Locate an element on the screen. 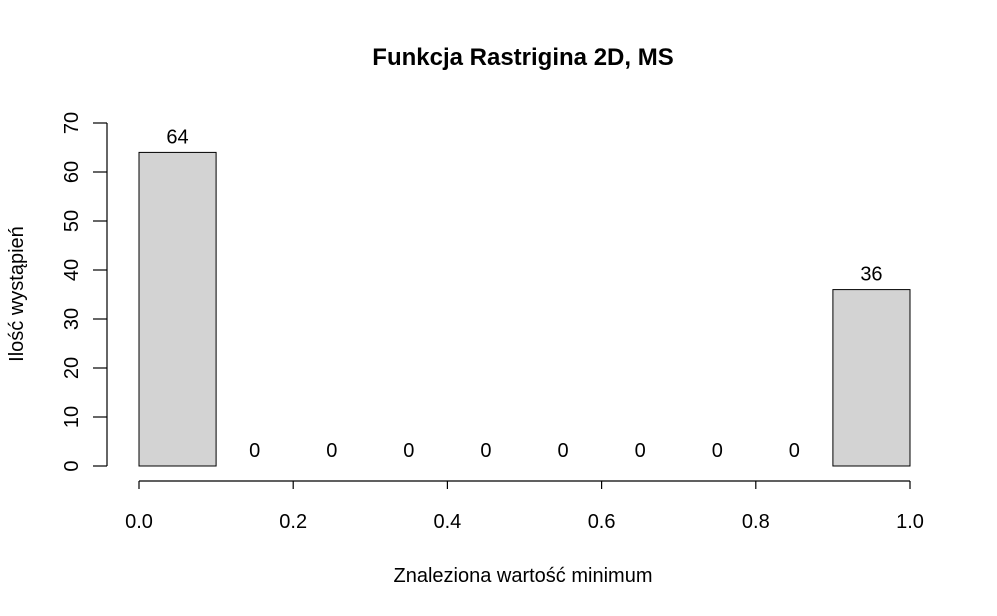 The image size is (997, 616). y-tick-label: 40 is located at coordinates (72, 270).